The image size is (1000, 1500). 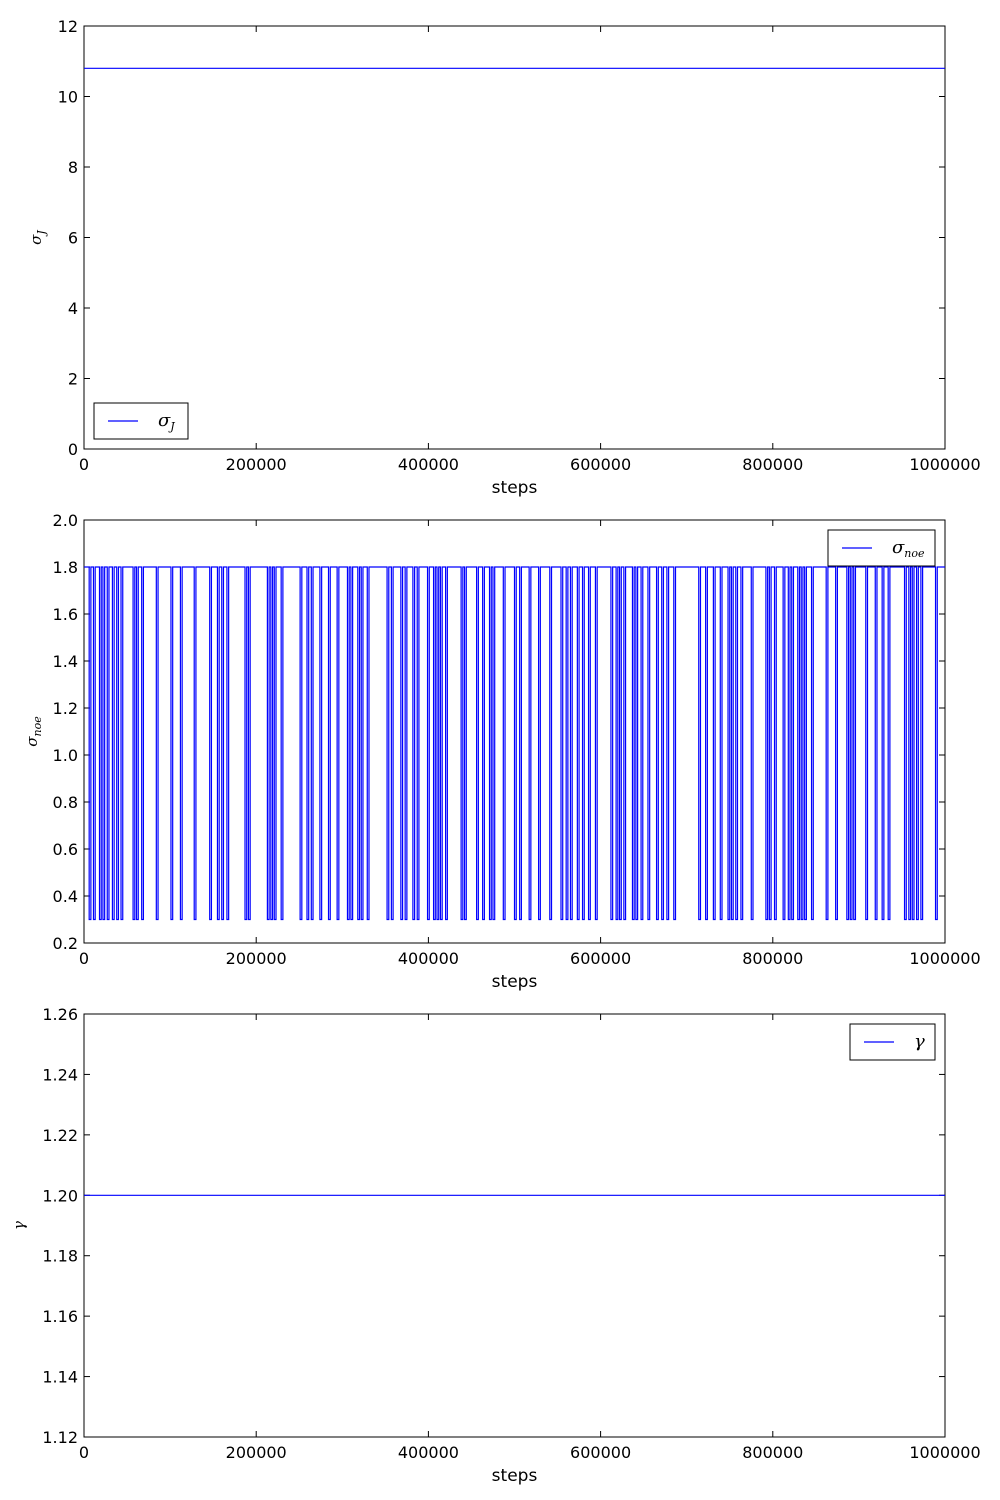 I want to click on legend: σJ, so click(x=141, y=421).